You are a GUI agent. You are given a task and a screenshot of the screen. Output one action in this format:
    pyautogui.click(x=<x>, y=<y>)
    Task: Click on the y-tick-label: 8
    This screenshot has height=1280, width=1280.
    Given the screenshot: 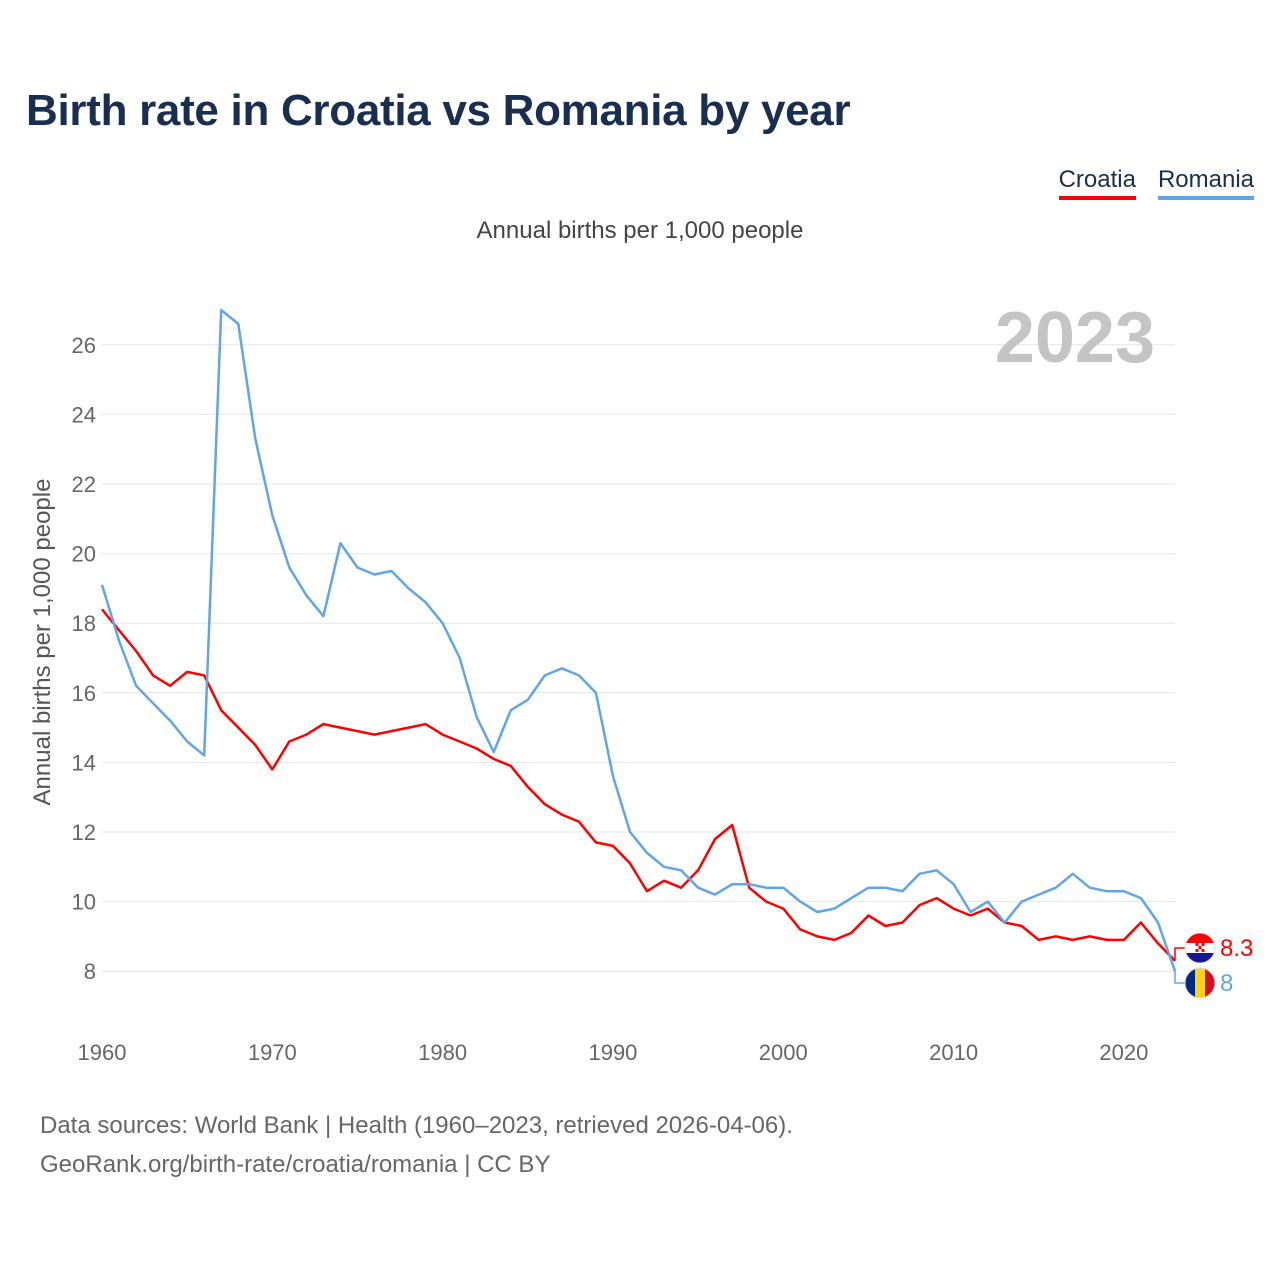 What is the action you would take?
    pyautogui.click(x=90, y=971)
    